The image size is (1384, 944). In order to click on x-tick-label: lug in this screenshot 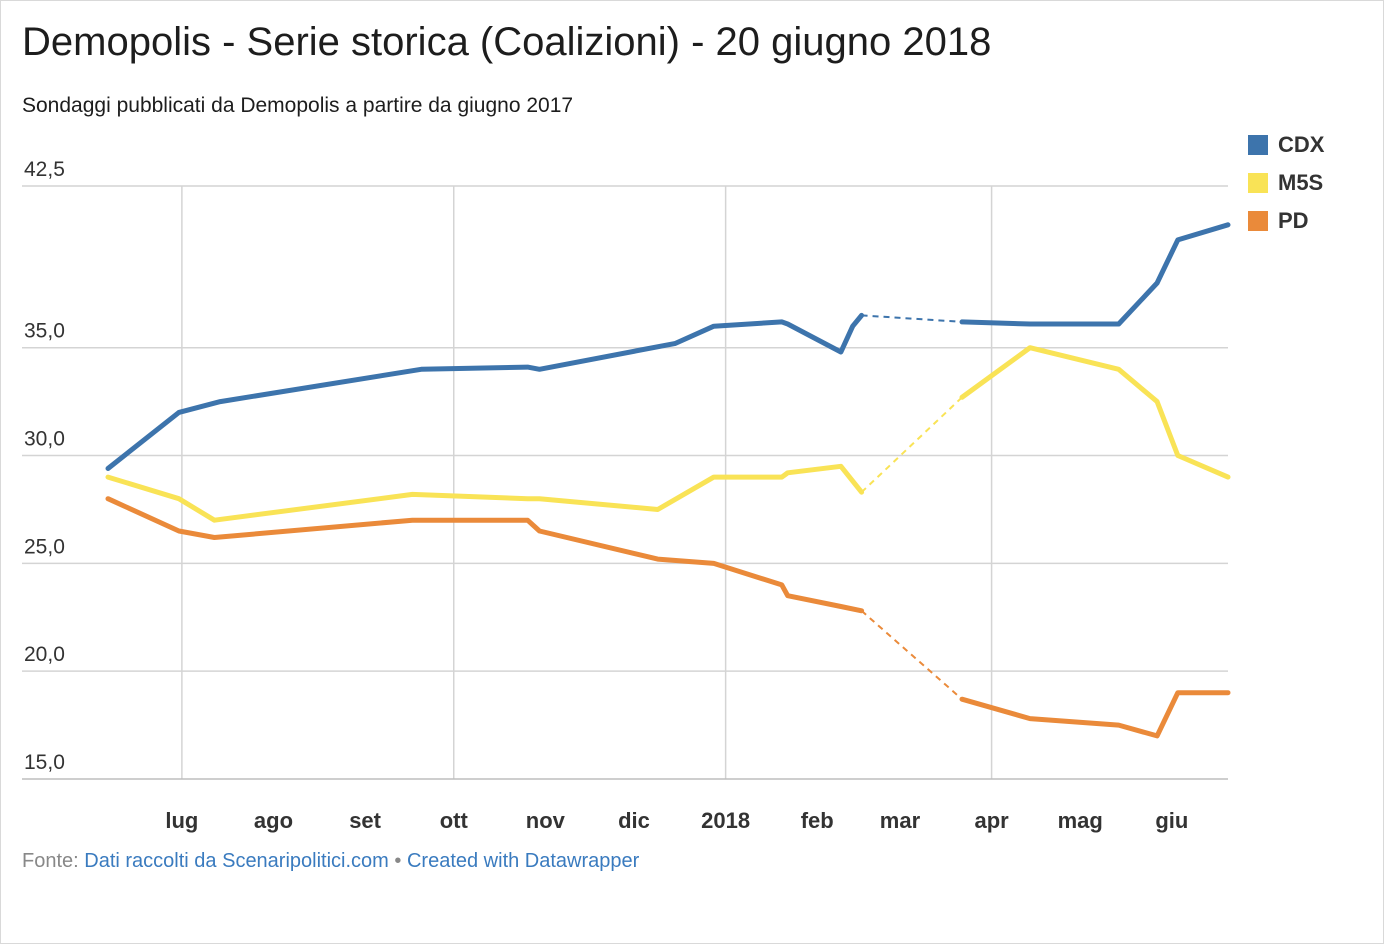, I will do `click(181, 820)`.